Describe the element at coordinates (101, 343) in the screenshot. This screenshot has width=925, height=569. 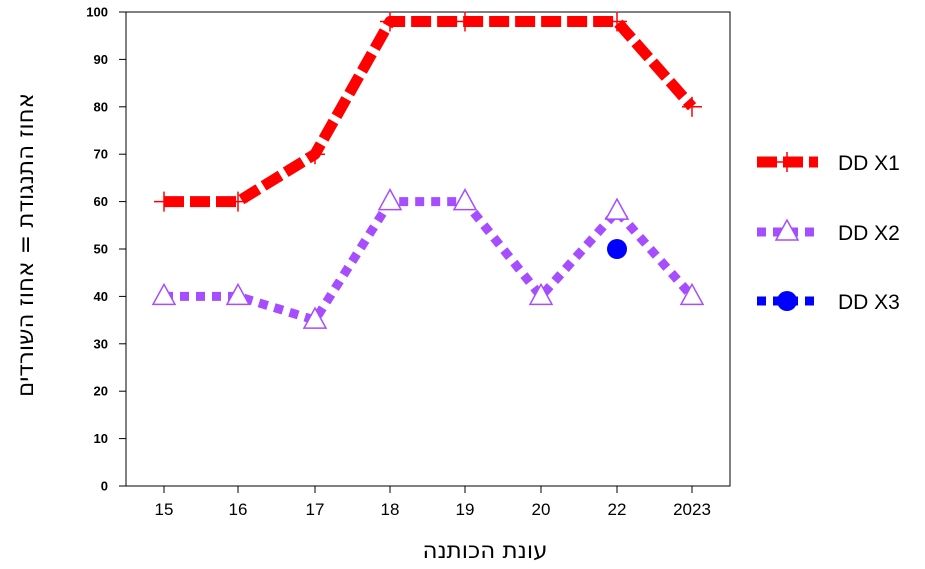
I see `y-tick-label: 30` at that location.